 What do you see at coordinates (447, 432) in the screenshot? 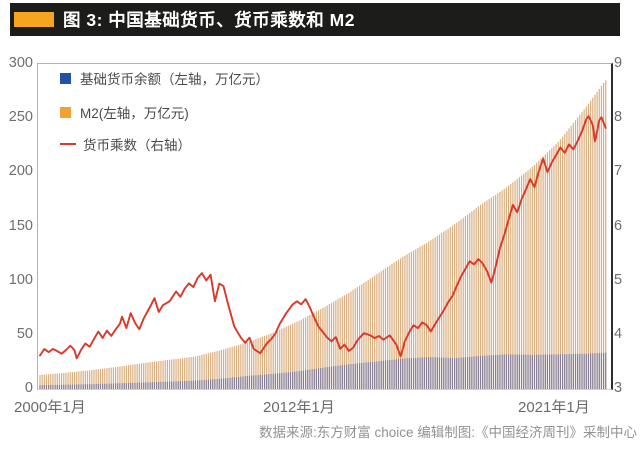
I see `source-caption: 数据来源:东方财富 choice 编辑制图:《中国经济周刊》采制中心` at bounding box center [447, 432].